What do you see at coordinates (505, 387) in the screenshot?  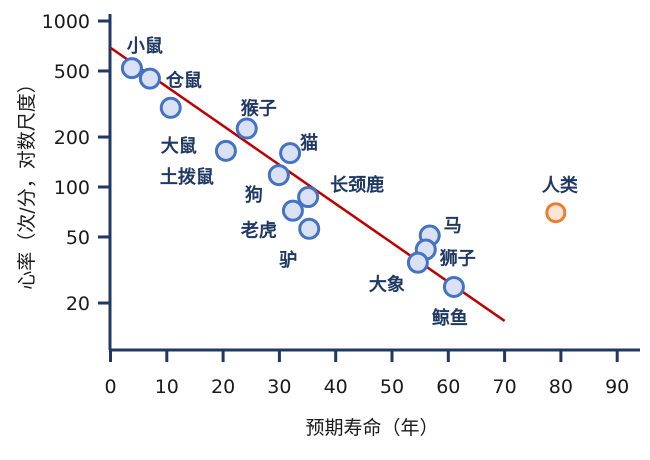 I see `x-tick-label: 70` at bounding box center [505, 387].